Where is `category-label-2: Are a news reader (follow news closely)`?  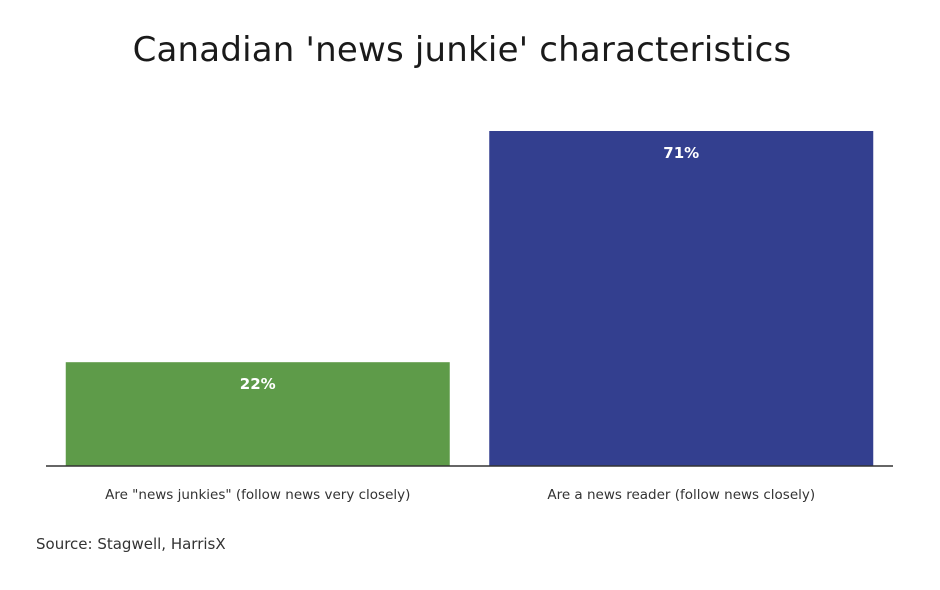 category-label-2: Are a news reader (follow news closely) is located at coordinates (681, 495).